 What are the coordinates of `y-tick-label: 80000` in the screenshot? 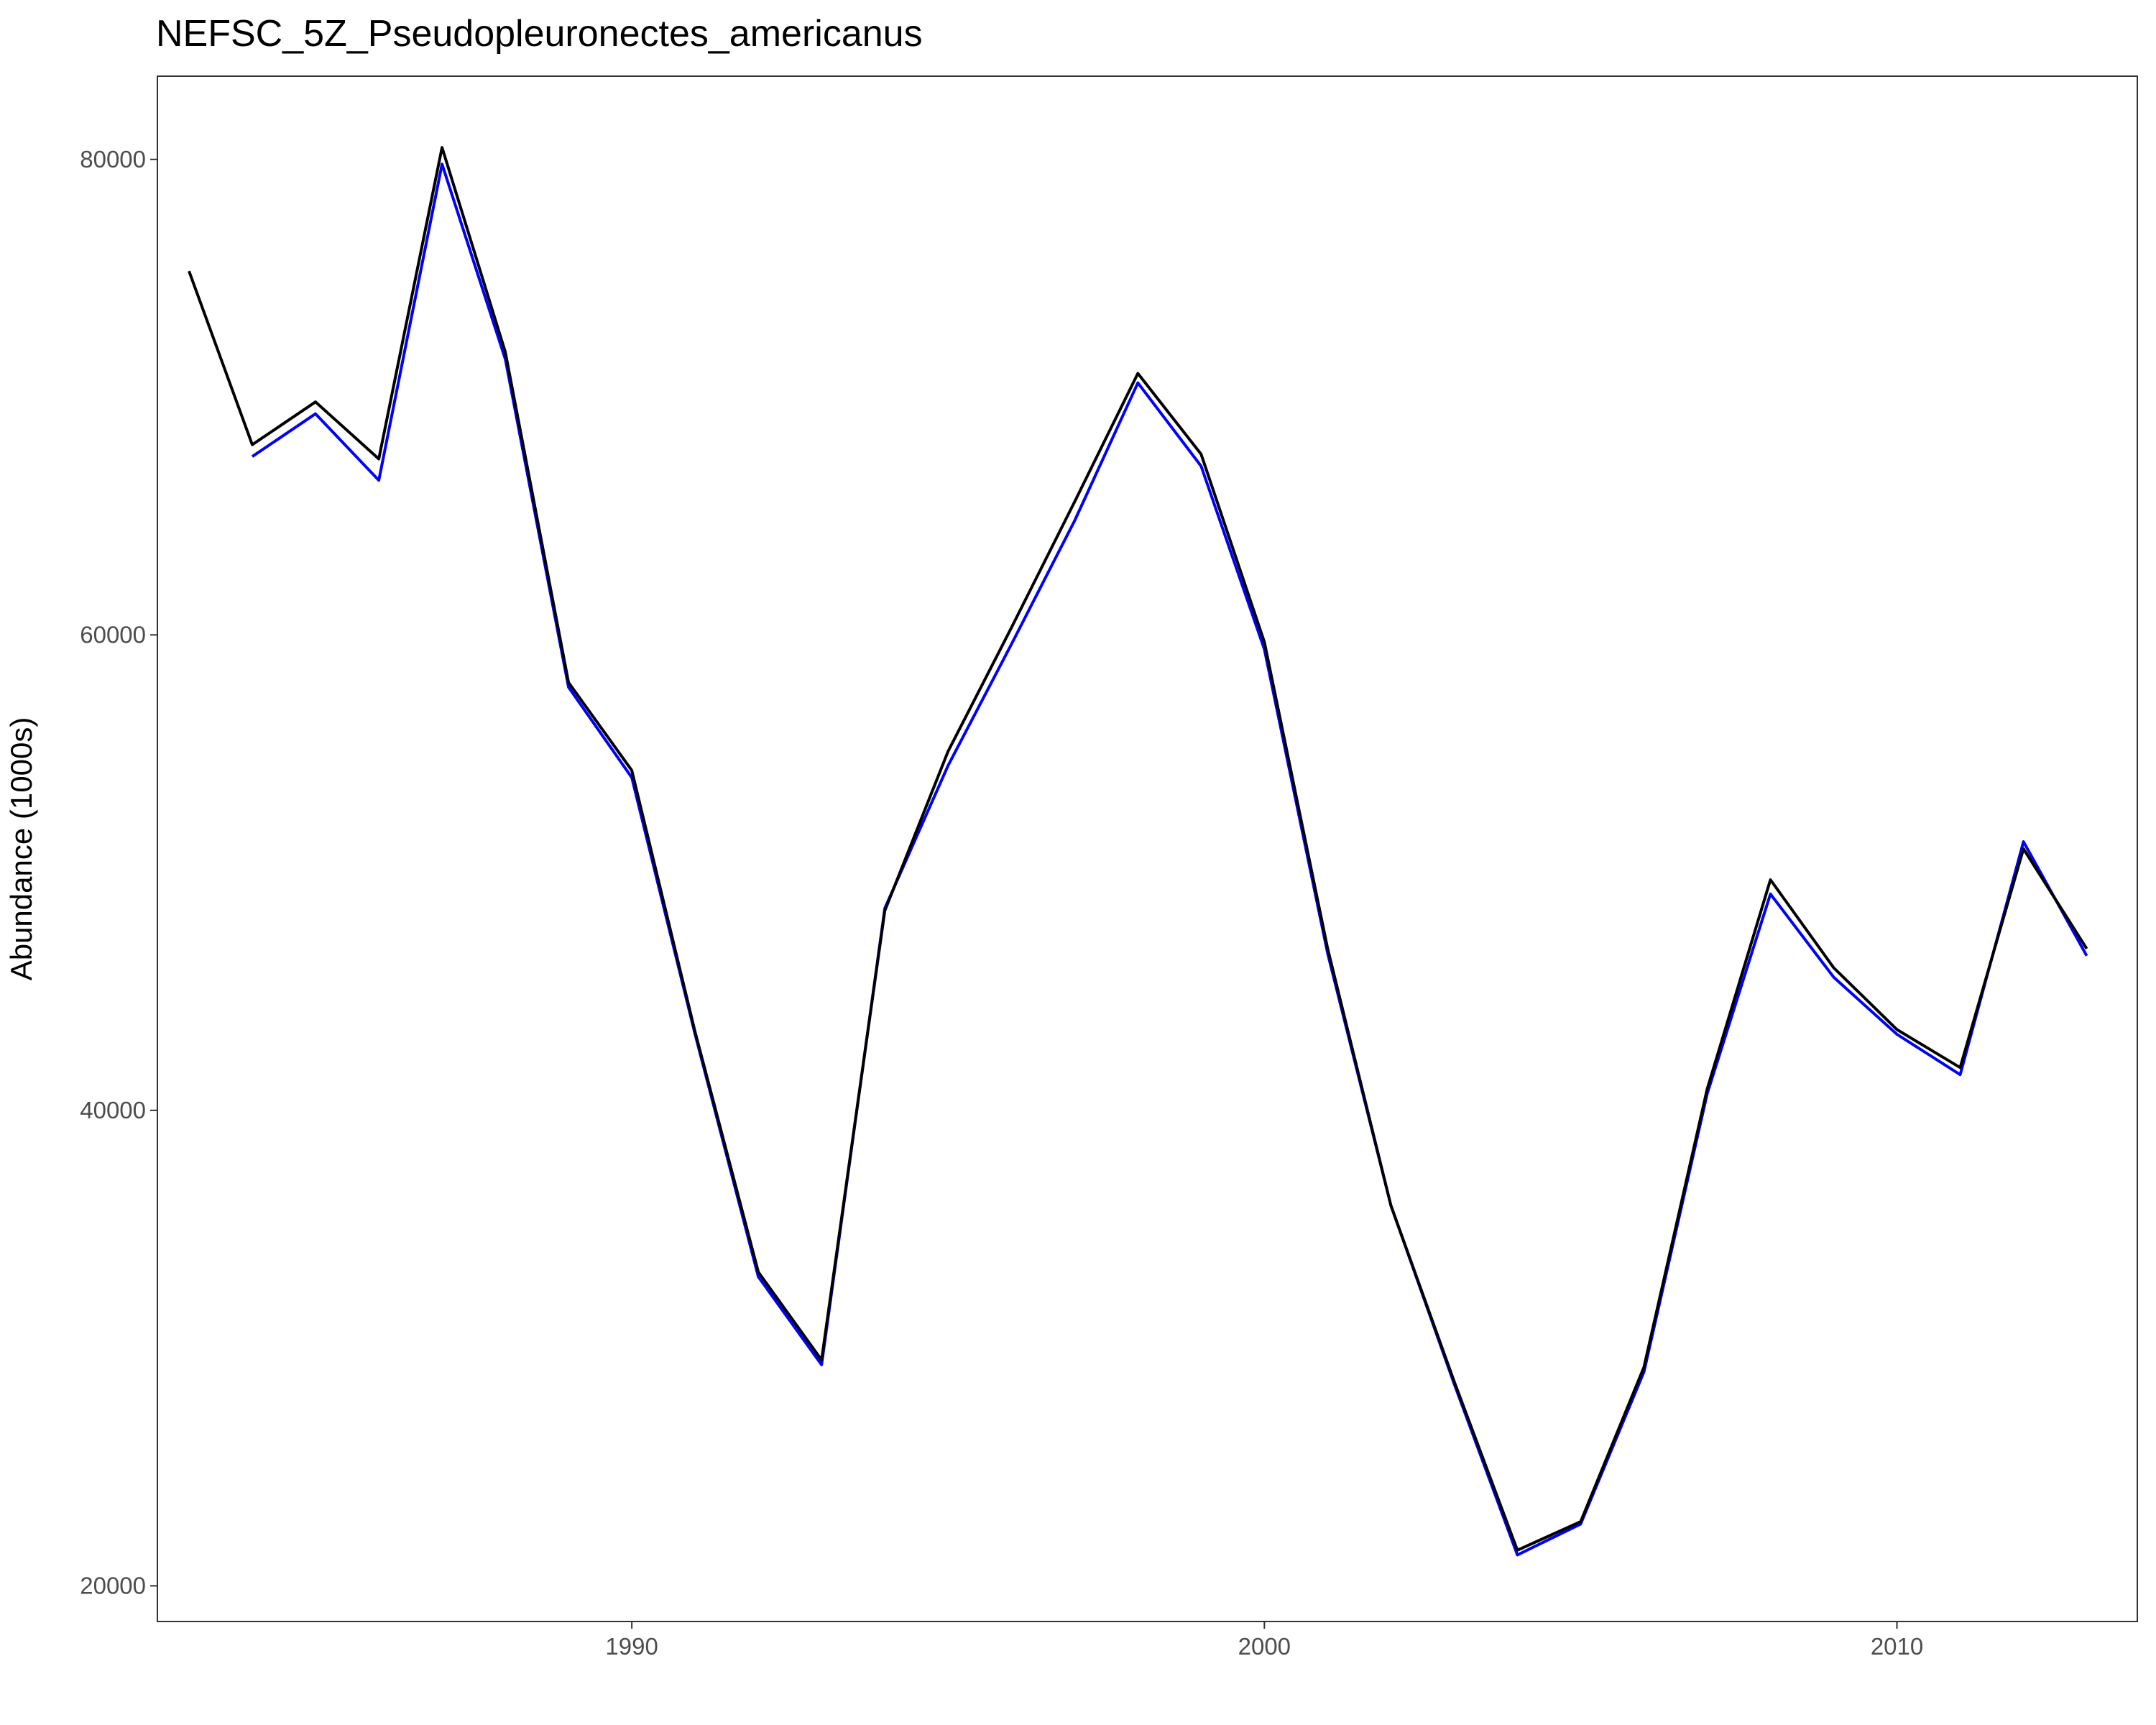 It's located at (113, 159).